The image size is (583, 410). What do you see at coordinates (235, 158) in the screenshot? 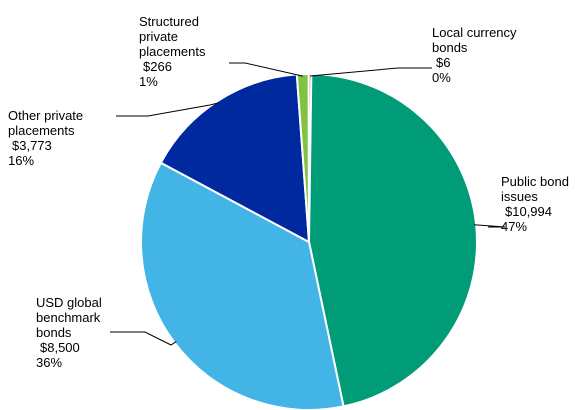
I see `pie-slice-other-private-placements` at bounding box center [235, 158].